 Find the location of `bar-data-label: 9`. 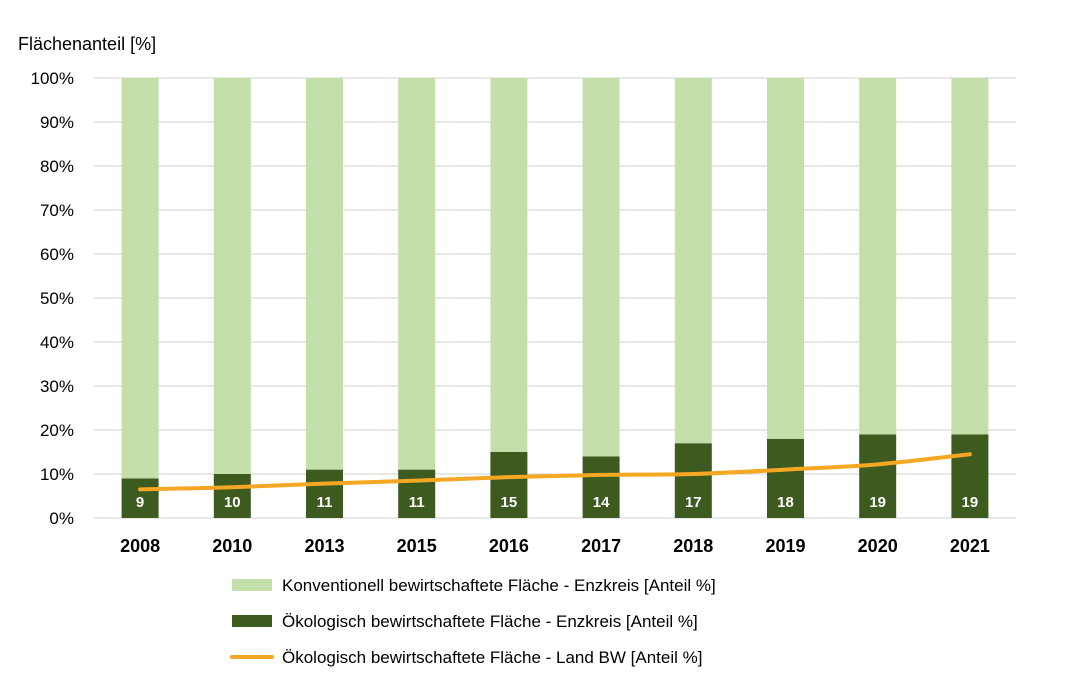

bar-data-label: 9 is located at coordinates (140, 502).